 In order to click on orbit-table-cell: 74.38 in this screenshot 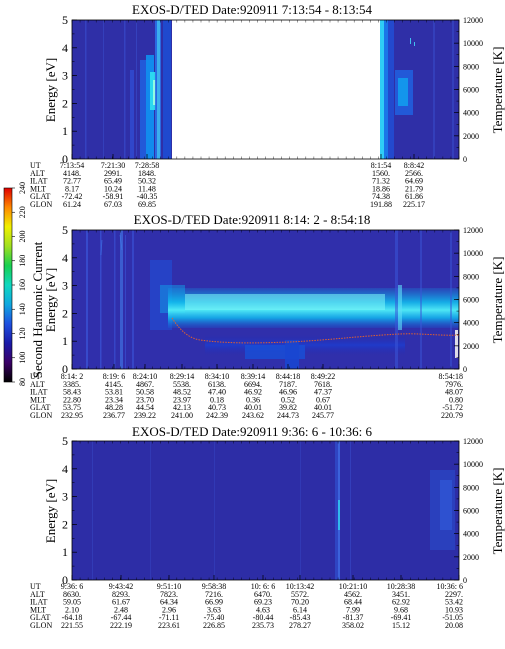, I will do `click(381, 196)`.